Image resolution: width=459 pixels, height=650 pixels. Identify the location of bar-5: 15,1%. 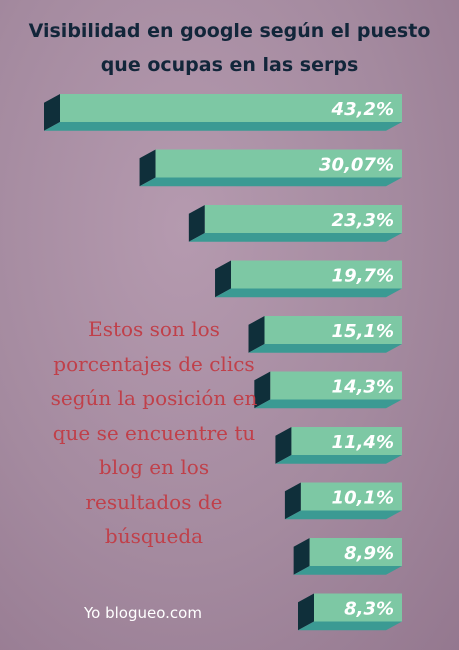
(325, 334).